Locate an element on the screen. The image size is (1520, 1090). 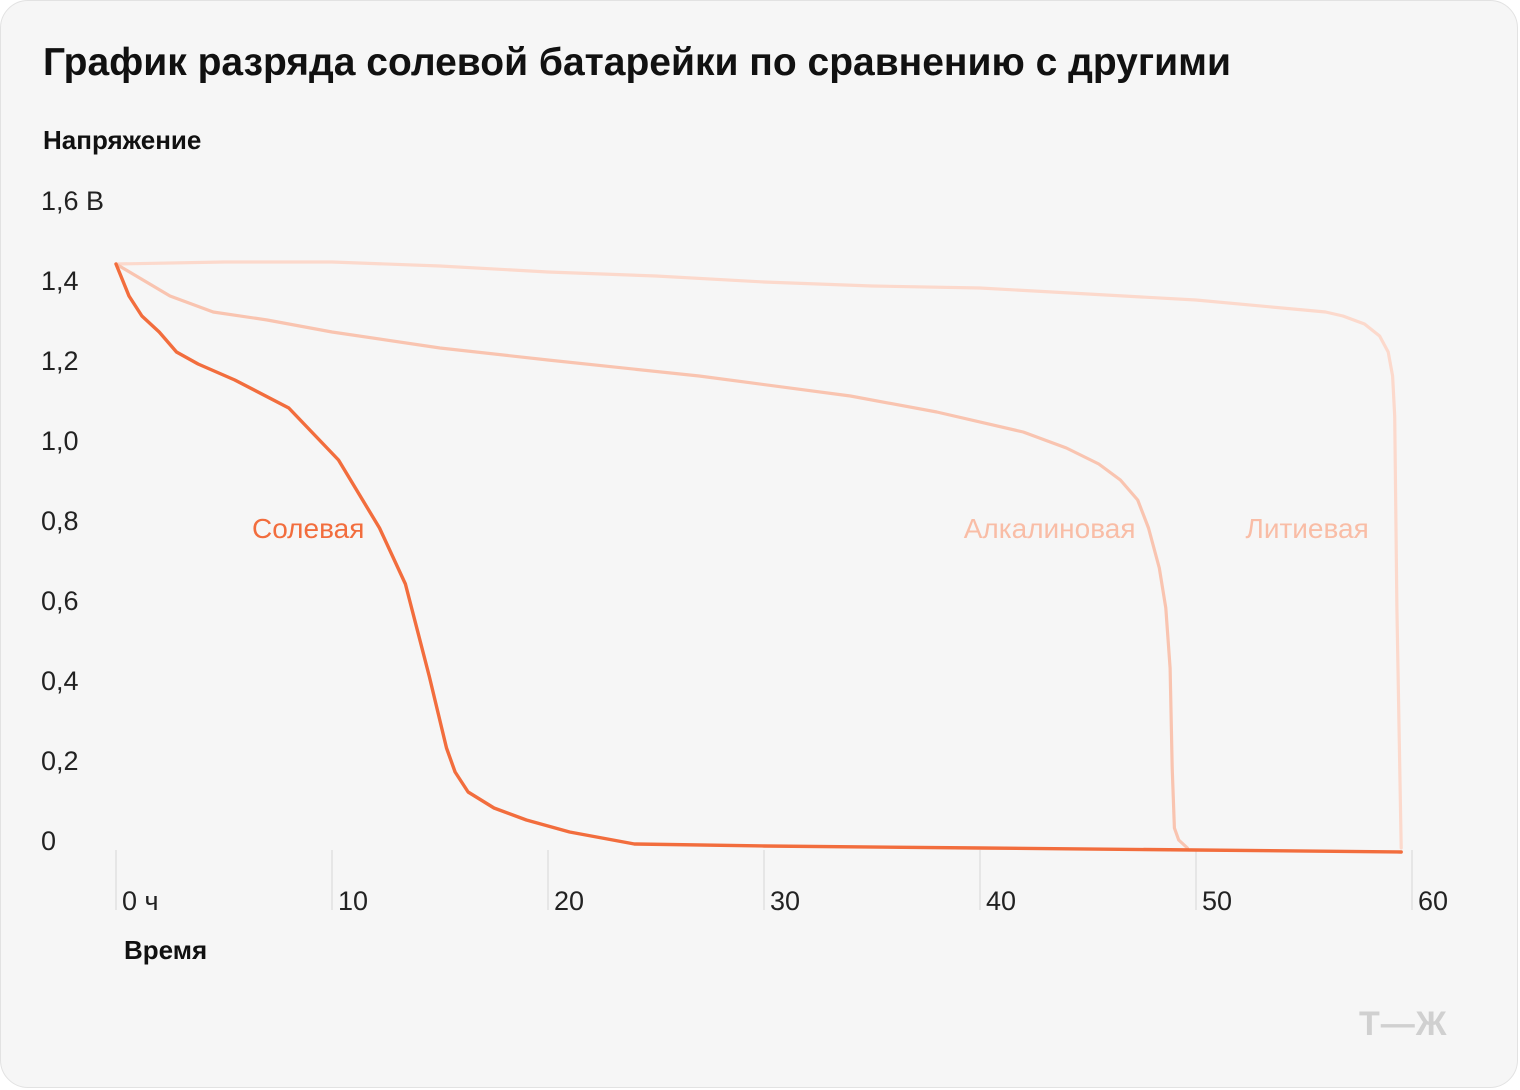
tzh-logo: Т—Ж is located at coordinates (1403, 1024).